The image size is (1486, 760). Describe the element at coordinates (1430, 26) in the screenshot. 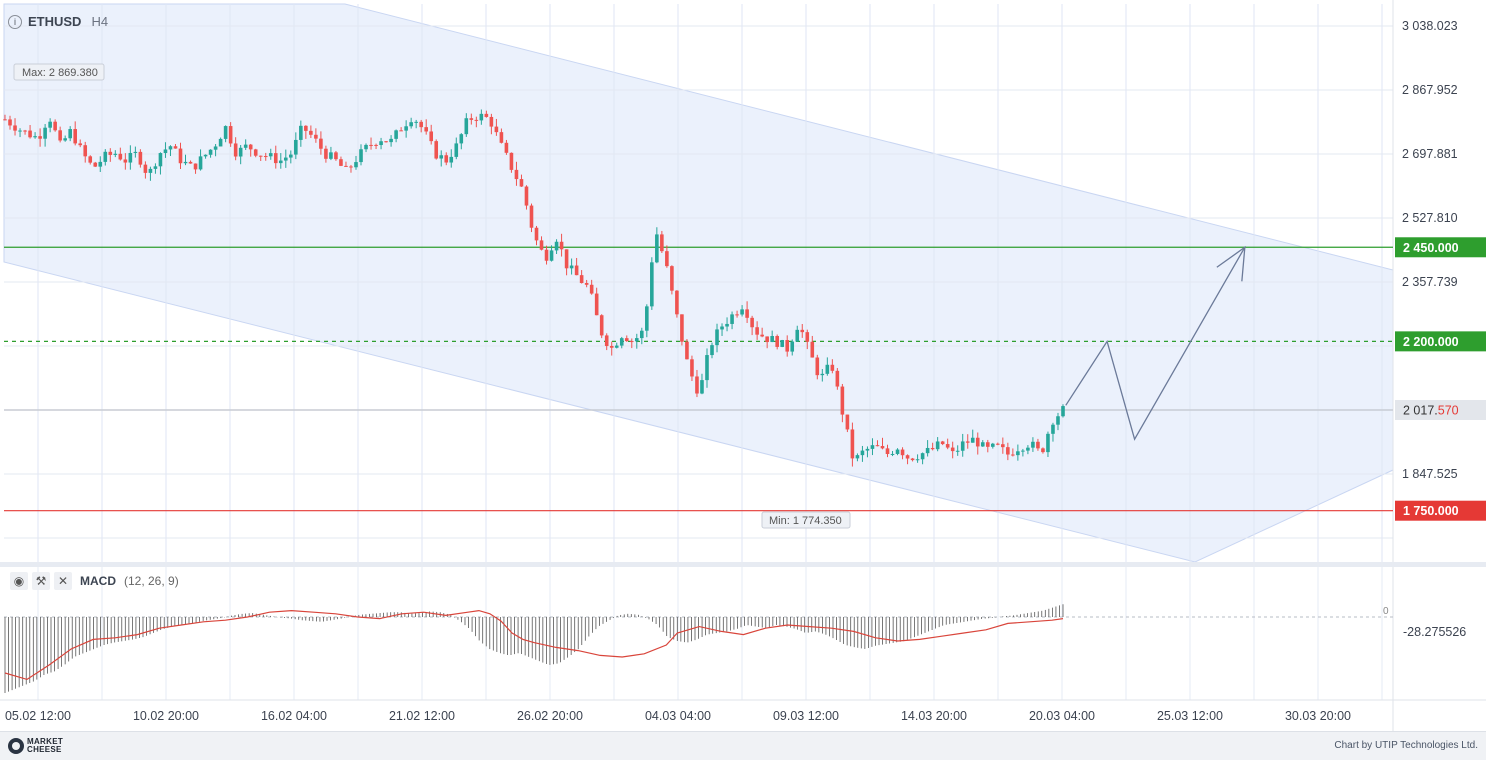

I see `y-tick-label: 3 038.023` at that location.